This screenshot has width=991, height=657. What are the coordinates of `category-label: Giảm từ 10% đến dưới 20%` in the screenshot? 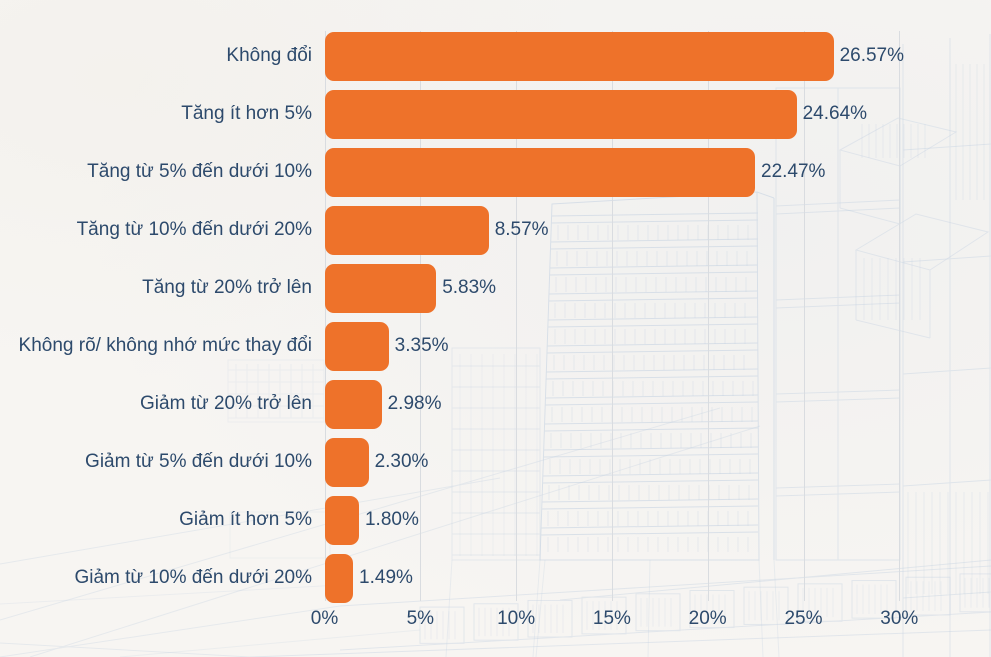 It's located at (193, 577).